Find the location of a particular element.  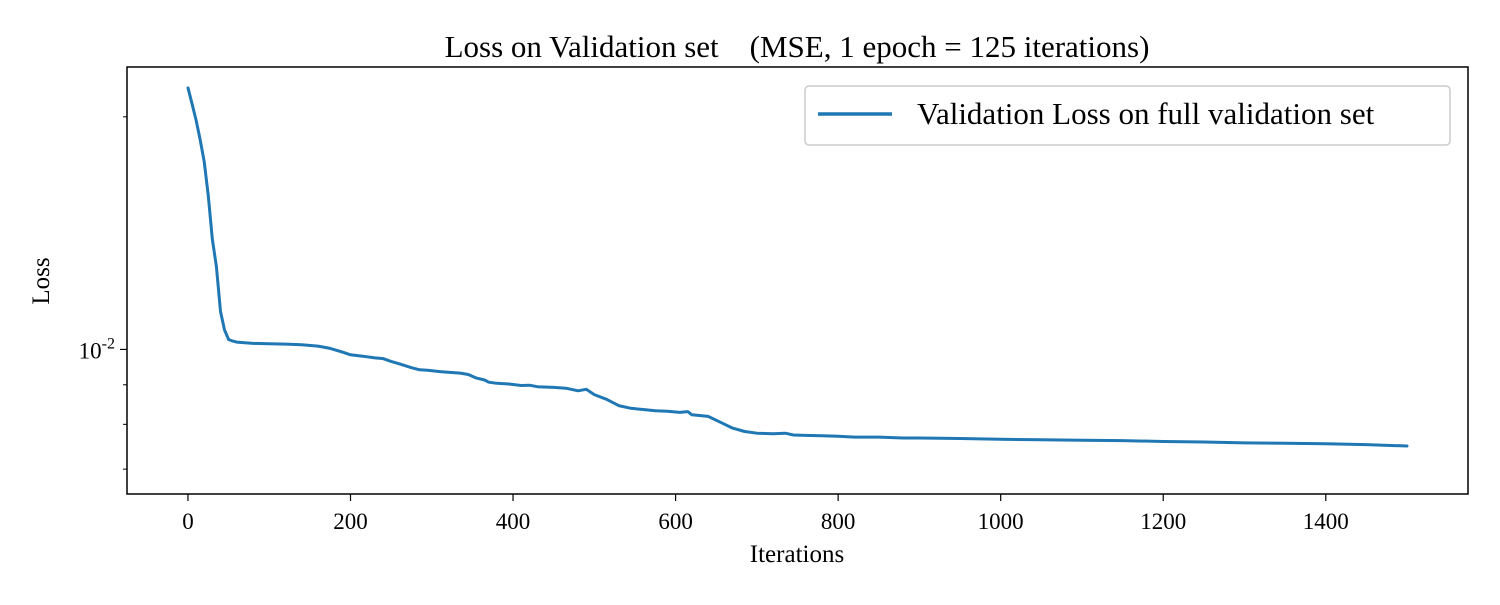

x-tick-label: 1000 is located at coordinates (1001, 521).